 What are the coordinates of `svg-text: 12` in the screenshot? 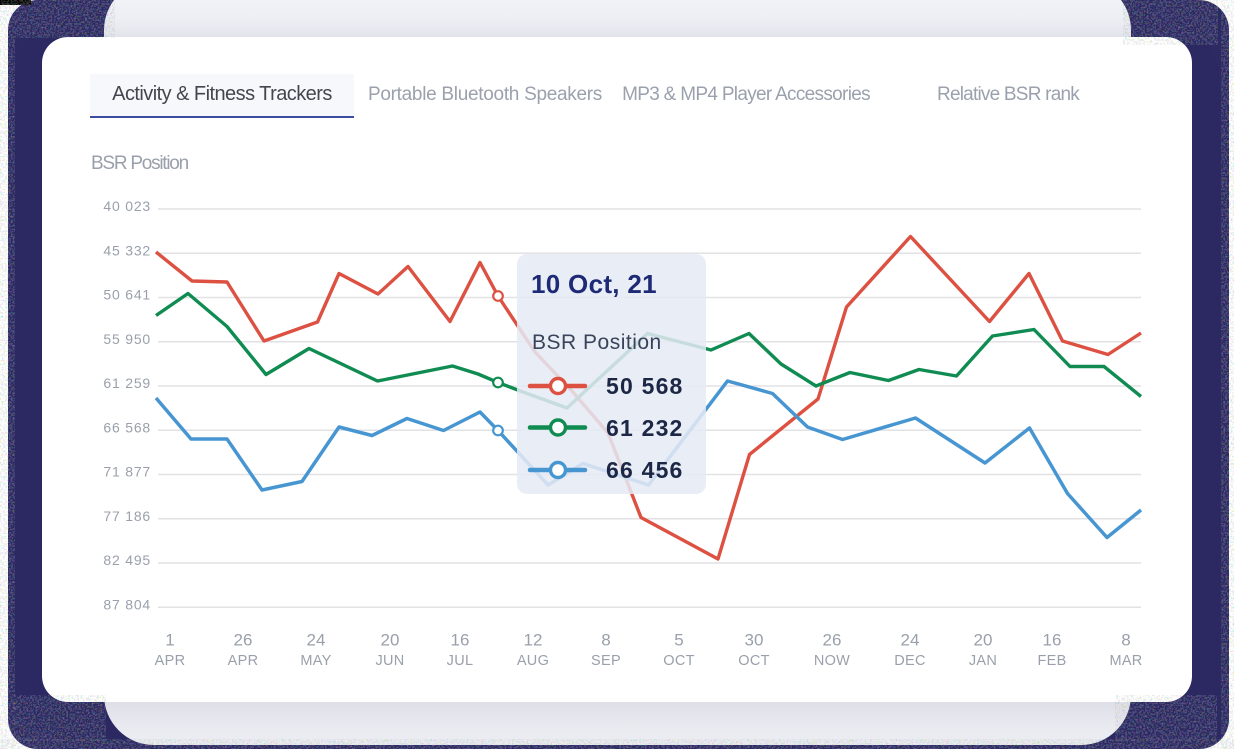 It's located at (533, 640).